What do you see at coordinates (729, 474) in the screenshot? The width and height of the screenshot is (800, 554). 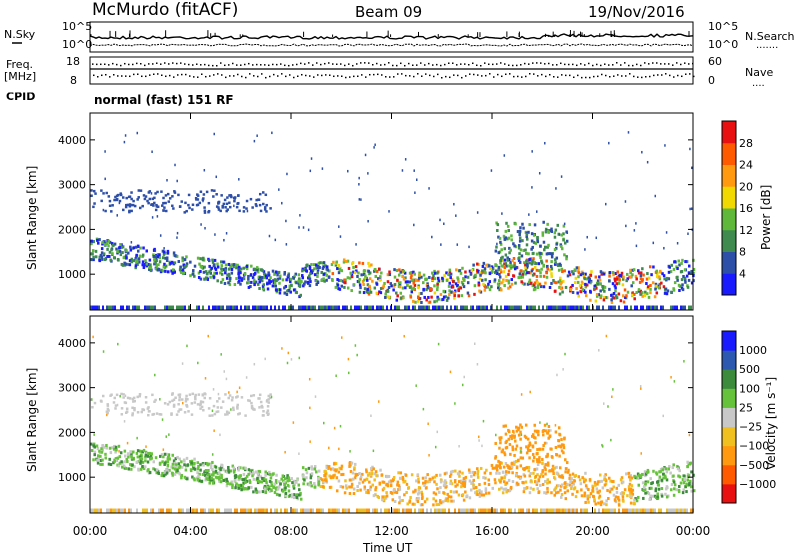 I see `colorbar-swatch` at bounding box center [729, 474].